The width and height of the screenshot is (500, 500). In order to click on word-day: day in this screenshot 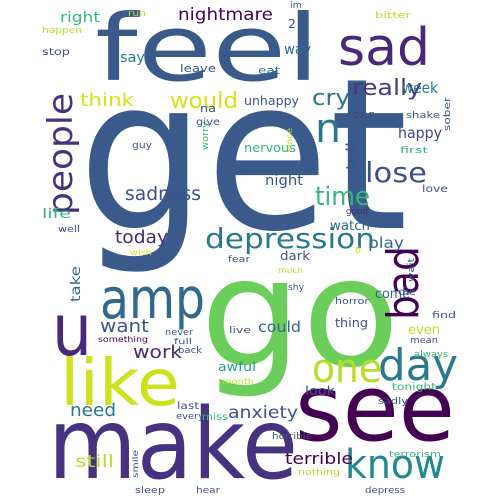, I will do `click(418, 365)`.